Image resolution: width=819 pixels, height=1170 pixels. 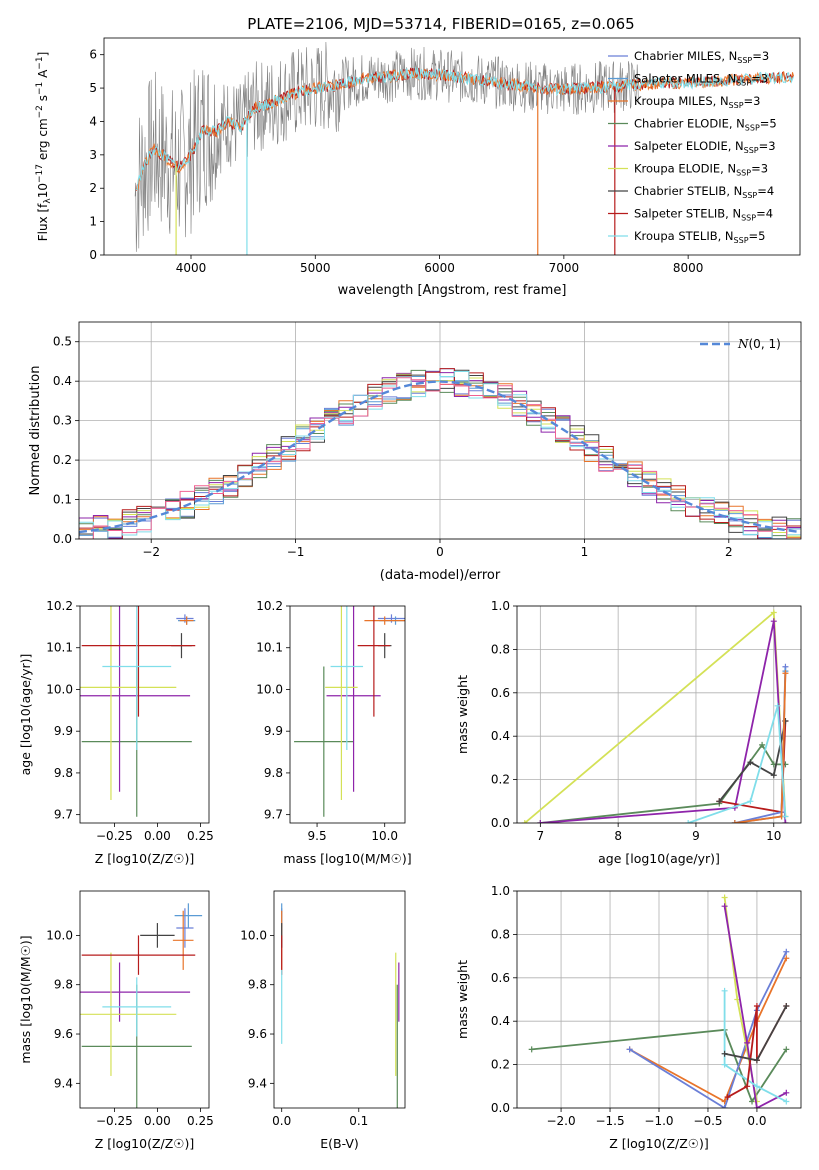 What do you see at coordinates (157, 836) in the screenshot?
I see `x-tick-label: 0.00` at bounding box center [157, 836].